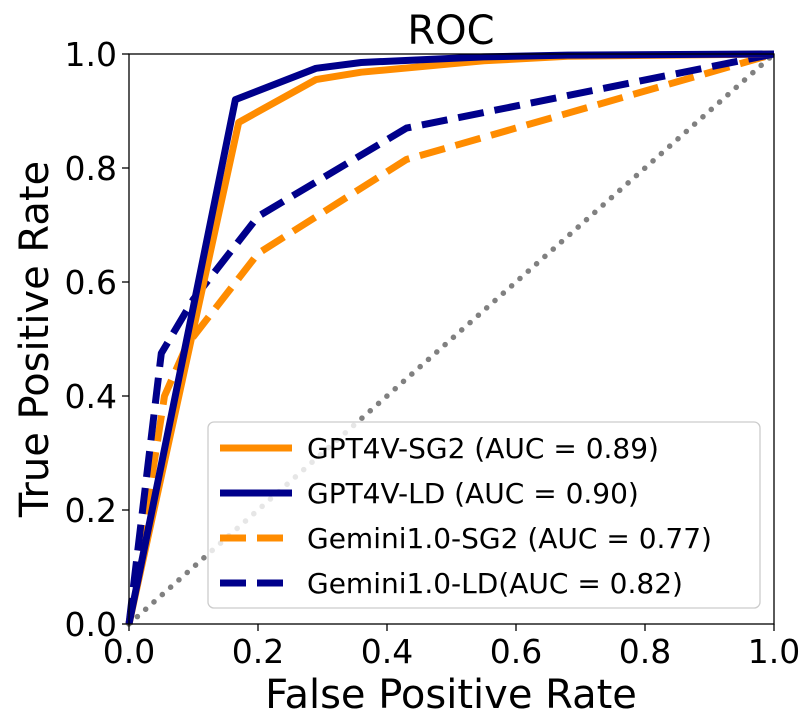 Image resolution: width=811 pixels, height=718 pixels. What do you see at coordinates (645, 651) in the screenshot?
I see `x-tick-label: 0.8` at bounding box center [645, 651].